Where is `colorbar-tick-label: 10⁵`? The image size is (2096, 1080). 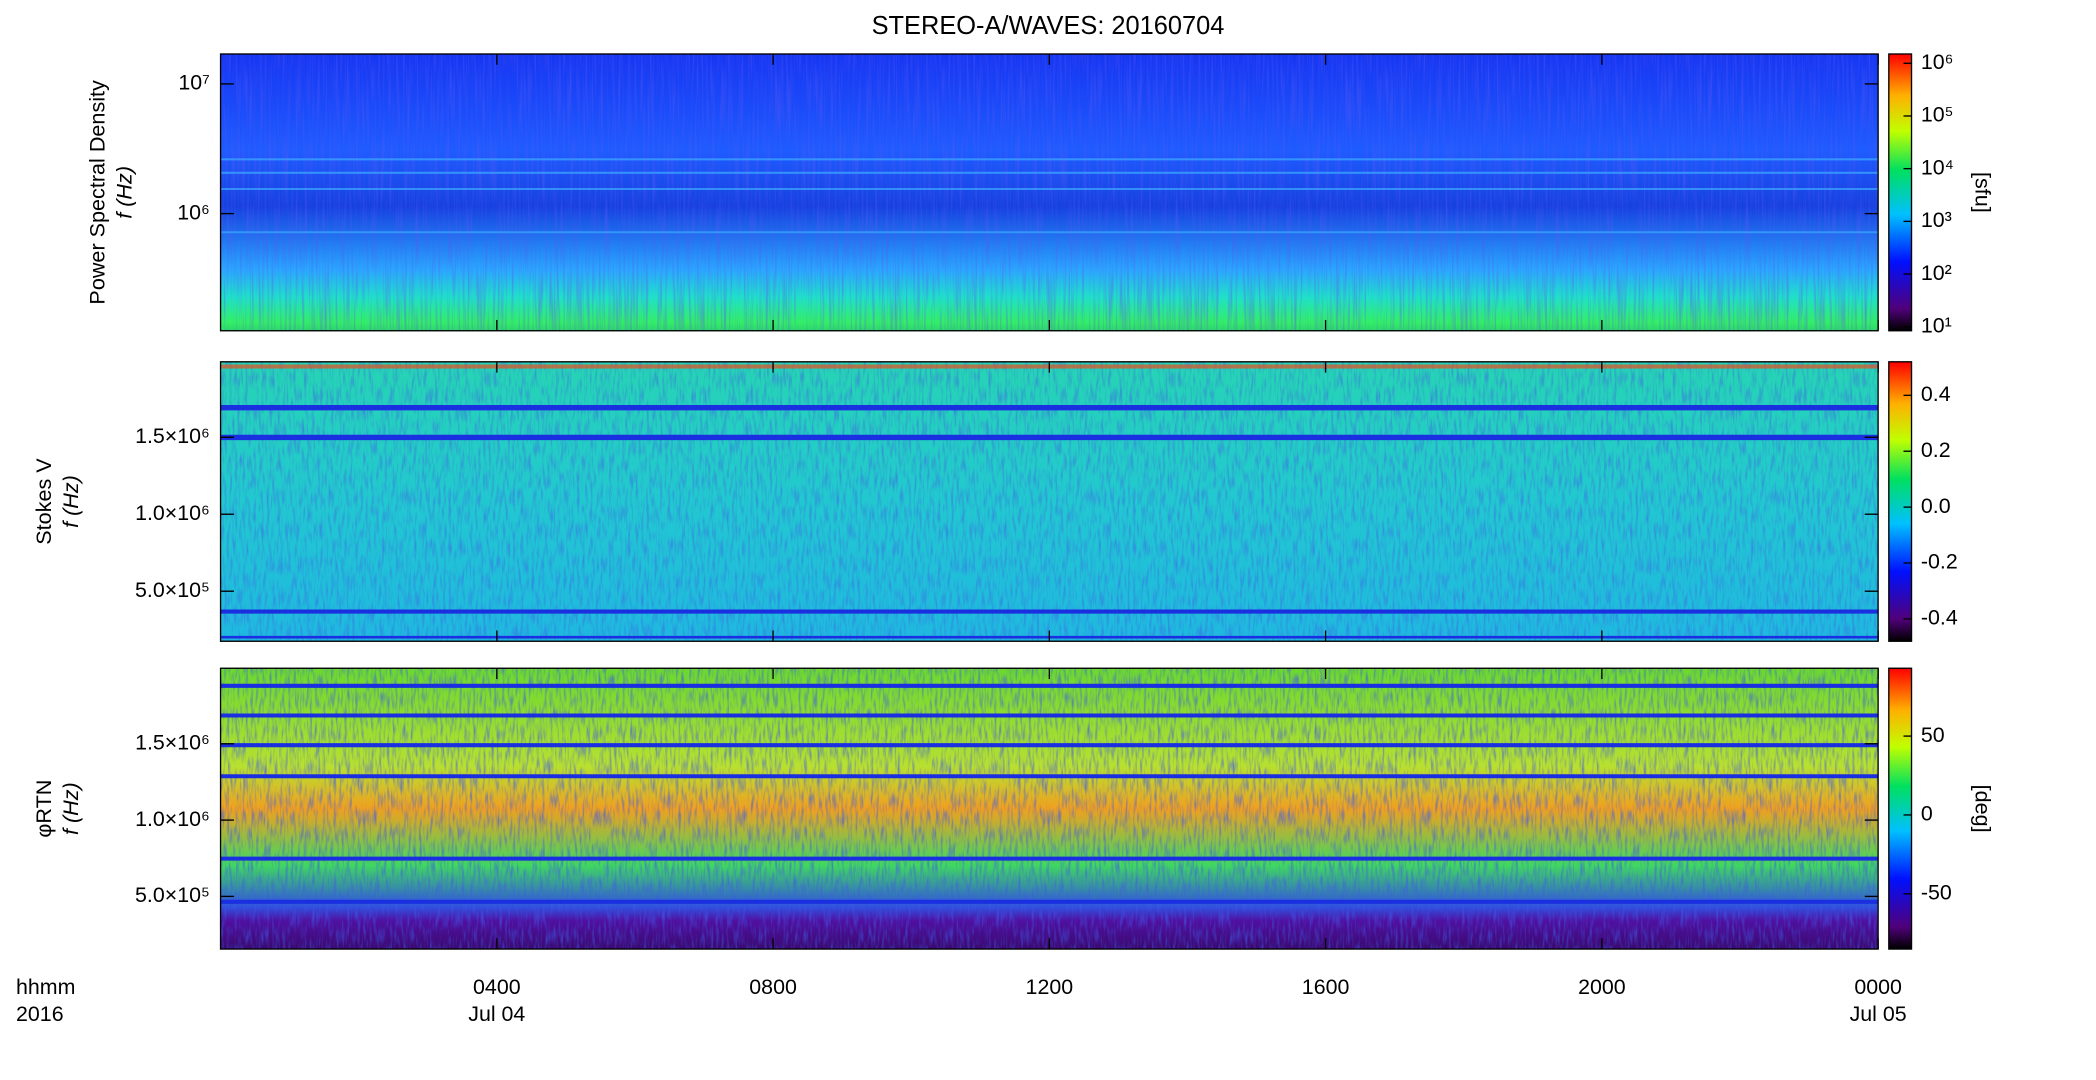
colorbar-tick-label: 10⁵ is located at coordinates (1937, 115).